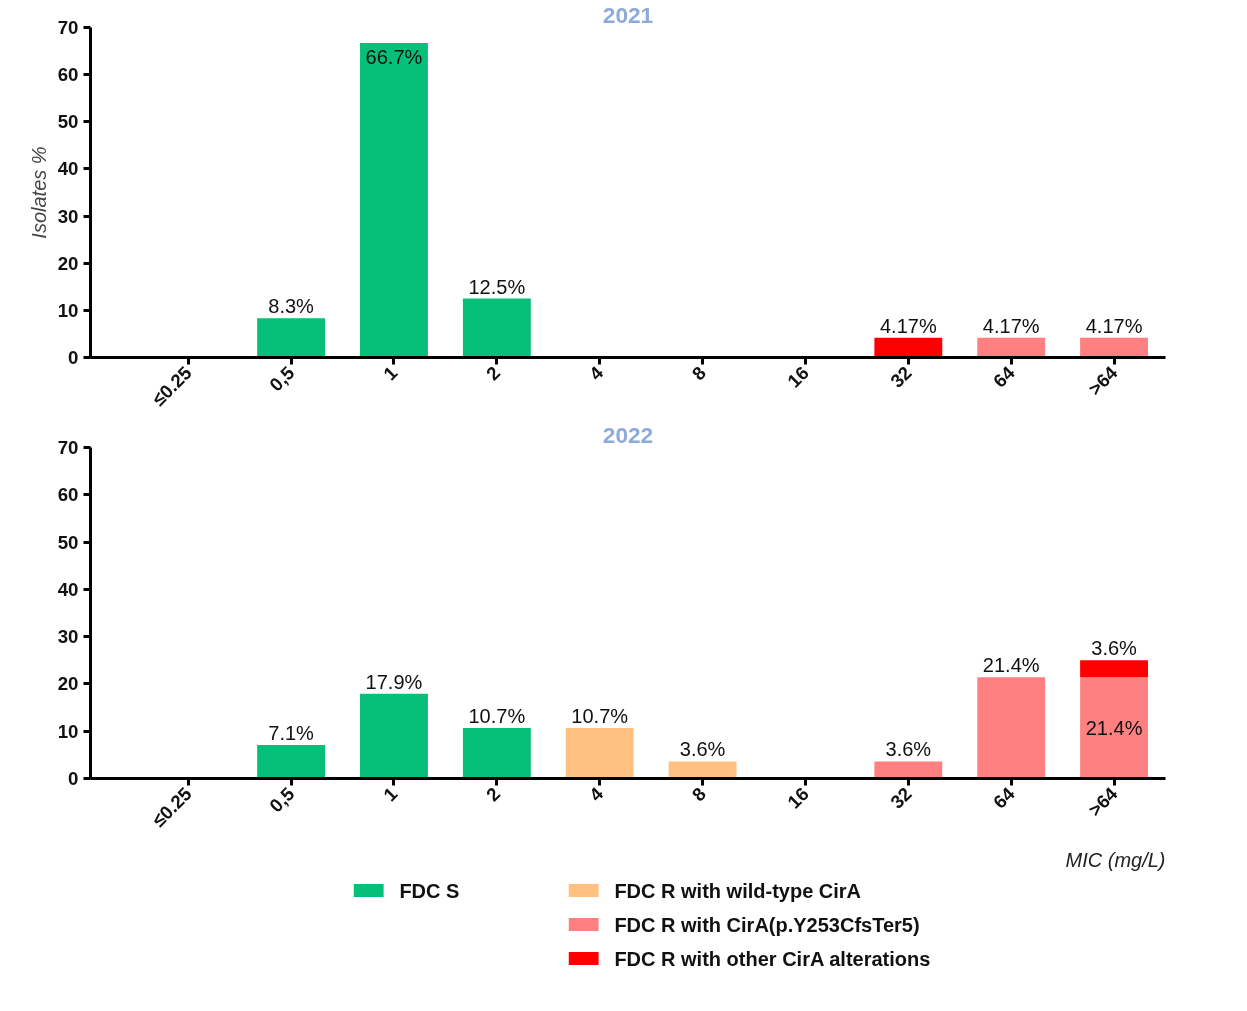 Image resolution: width=1247 pixels, height=1011 pixels. Describe the element at coordinates (291, 306) in the screenshot. I see `data-label: 8.3%` at that location.